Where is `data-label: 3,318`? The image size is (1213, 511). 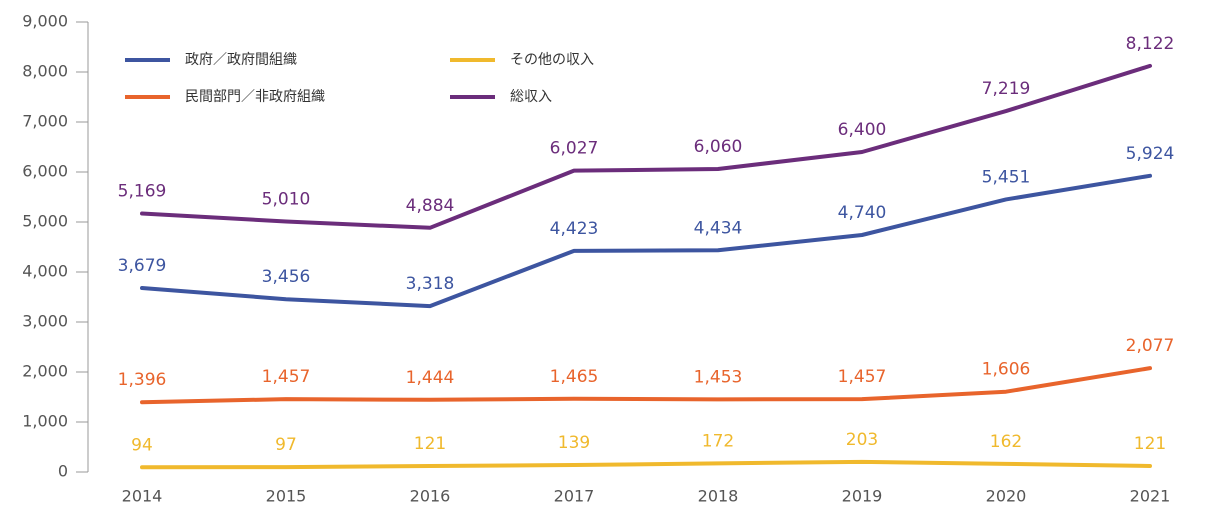 data-label: 3,318 is located at coordinates (430, 284).